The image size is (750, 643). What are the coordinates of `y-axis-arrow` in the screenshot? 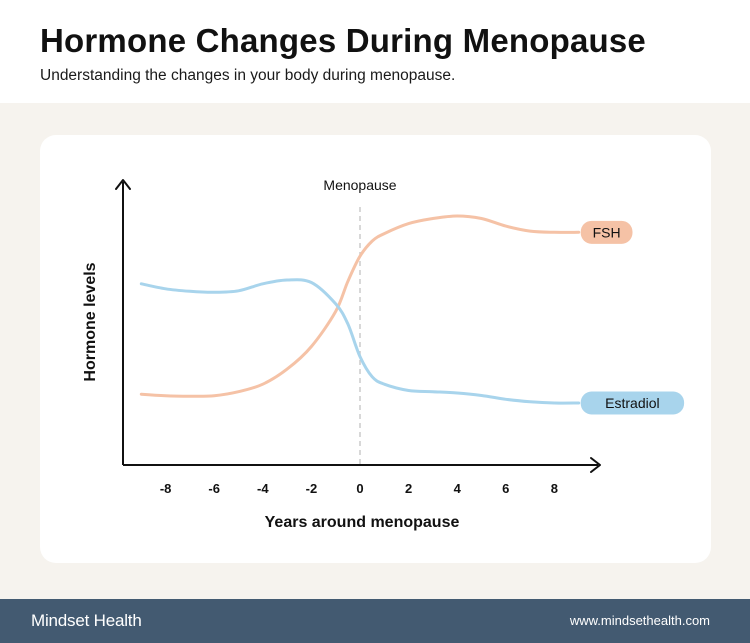 It's located at (123, 184).